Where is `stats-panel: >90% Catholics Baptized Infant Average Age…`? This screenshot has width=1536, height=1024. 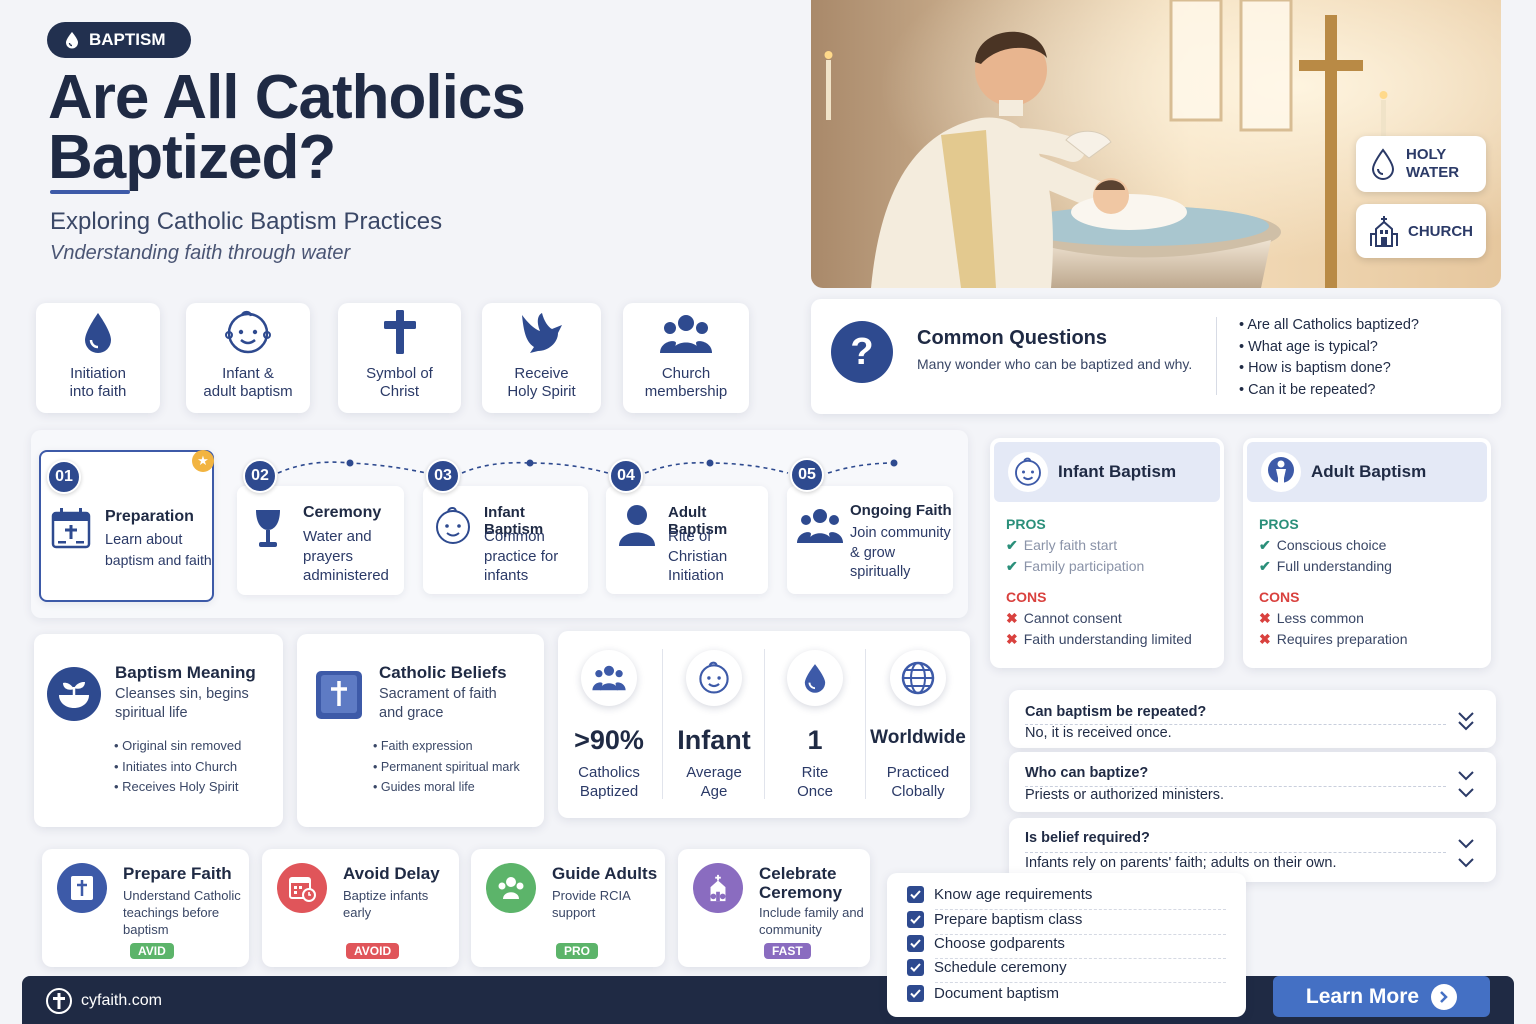
stats-panel: >90% Catholics Baptized Infant Average Age… is located at coordinates (764, 724).